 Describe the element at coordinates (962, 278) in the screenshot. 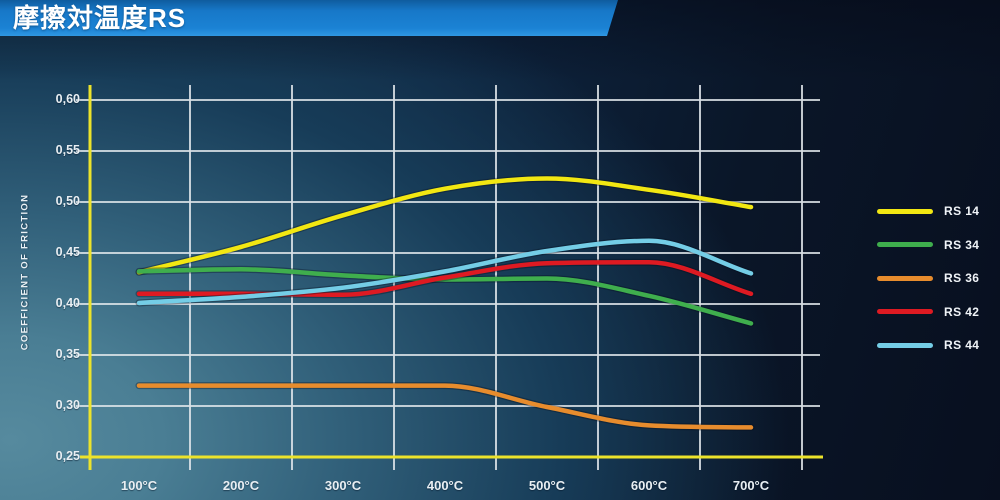

I see `legend-label-rs-36: RS 36` at that location.